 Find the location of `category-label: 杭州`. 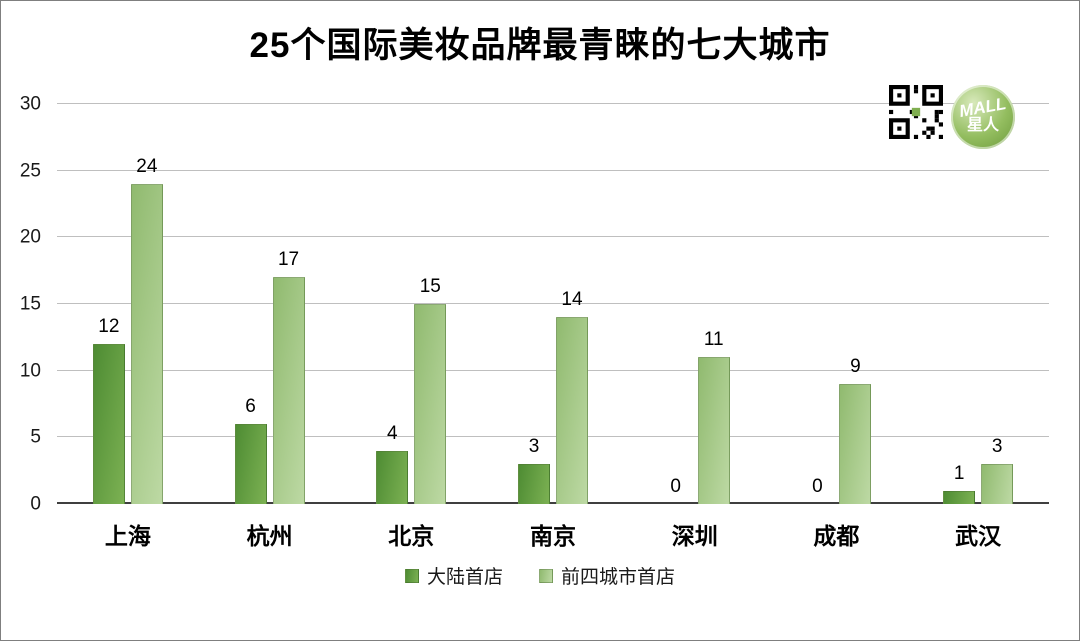

category-label: 杭州 is located at coordinates (269, 536).